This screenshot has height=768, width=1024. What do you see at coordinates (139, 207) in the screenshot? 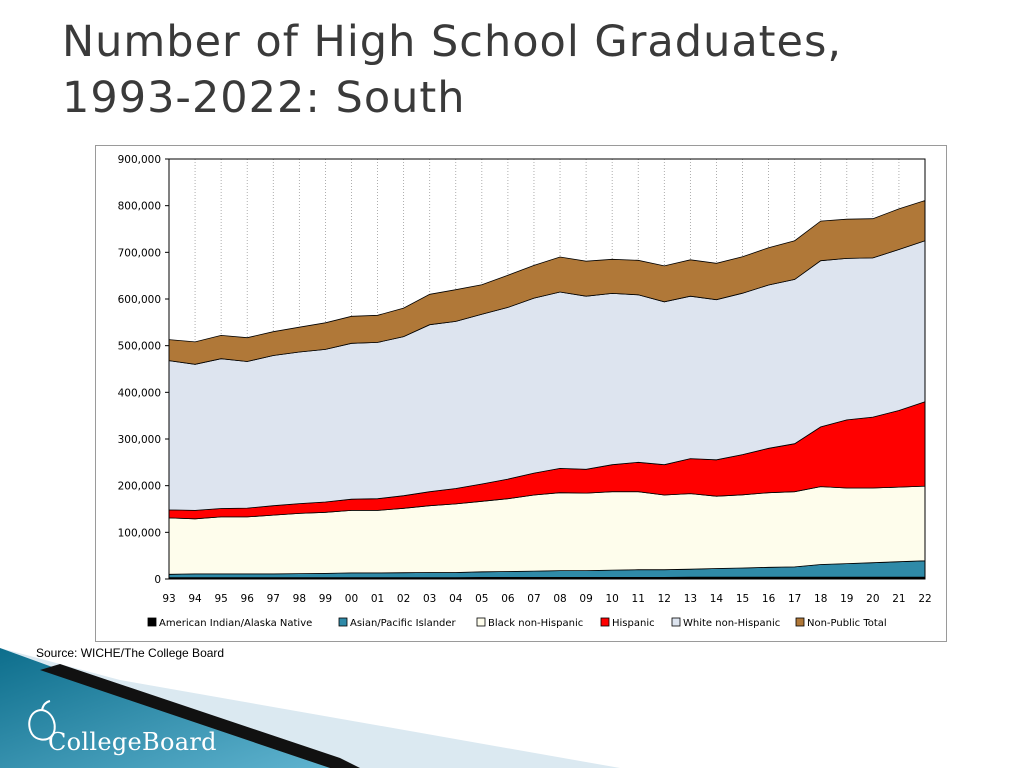
I see `y-tick-label: 800,000` at bounding box center [139, 207].